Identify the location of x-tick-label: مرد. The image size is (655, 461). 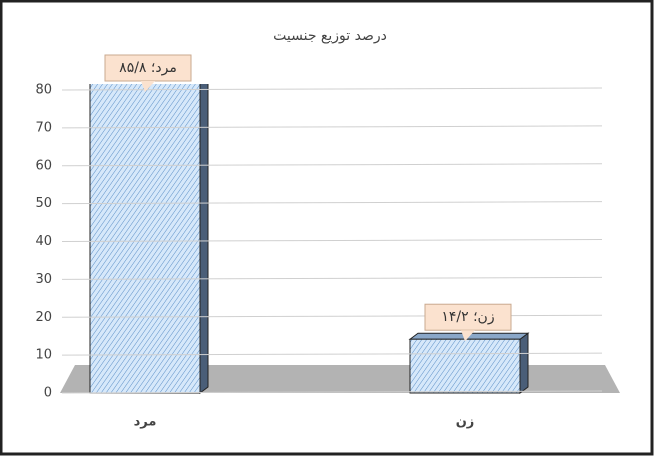
(145, 422).